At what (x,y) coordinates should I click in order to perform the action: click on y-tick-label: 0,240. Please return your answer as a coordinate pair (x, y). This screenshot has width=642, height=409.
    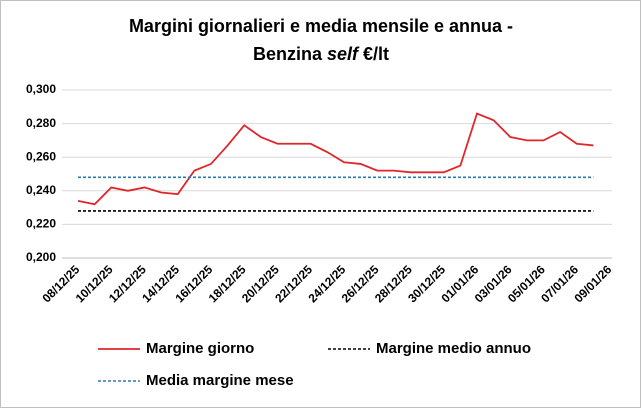
    Looking at the image, I should click on (41, 190).